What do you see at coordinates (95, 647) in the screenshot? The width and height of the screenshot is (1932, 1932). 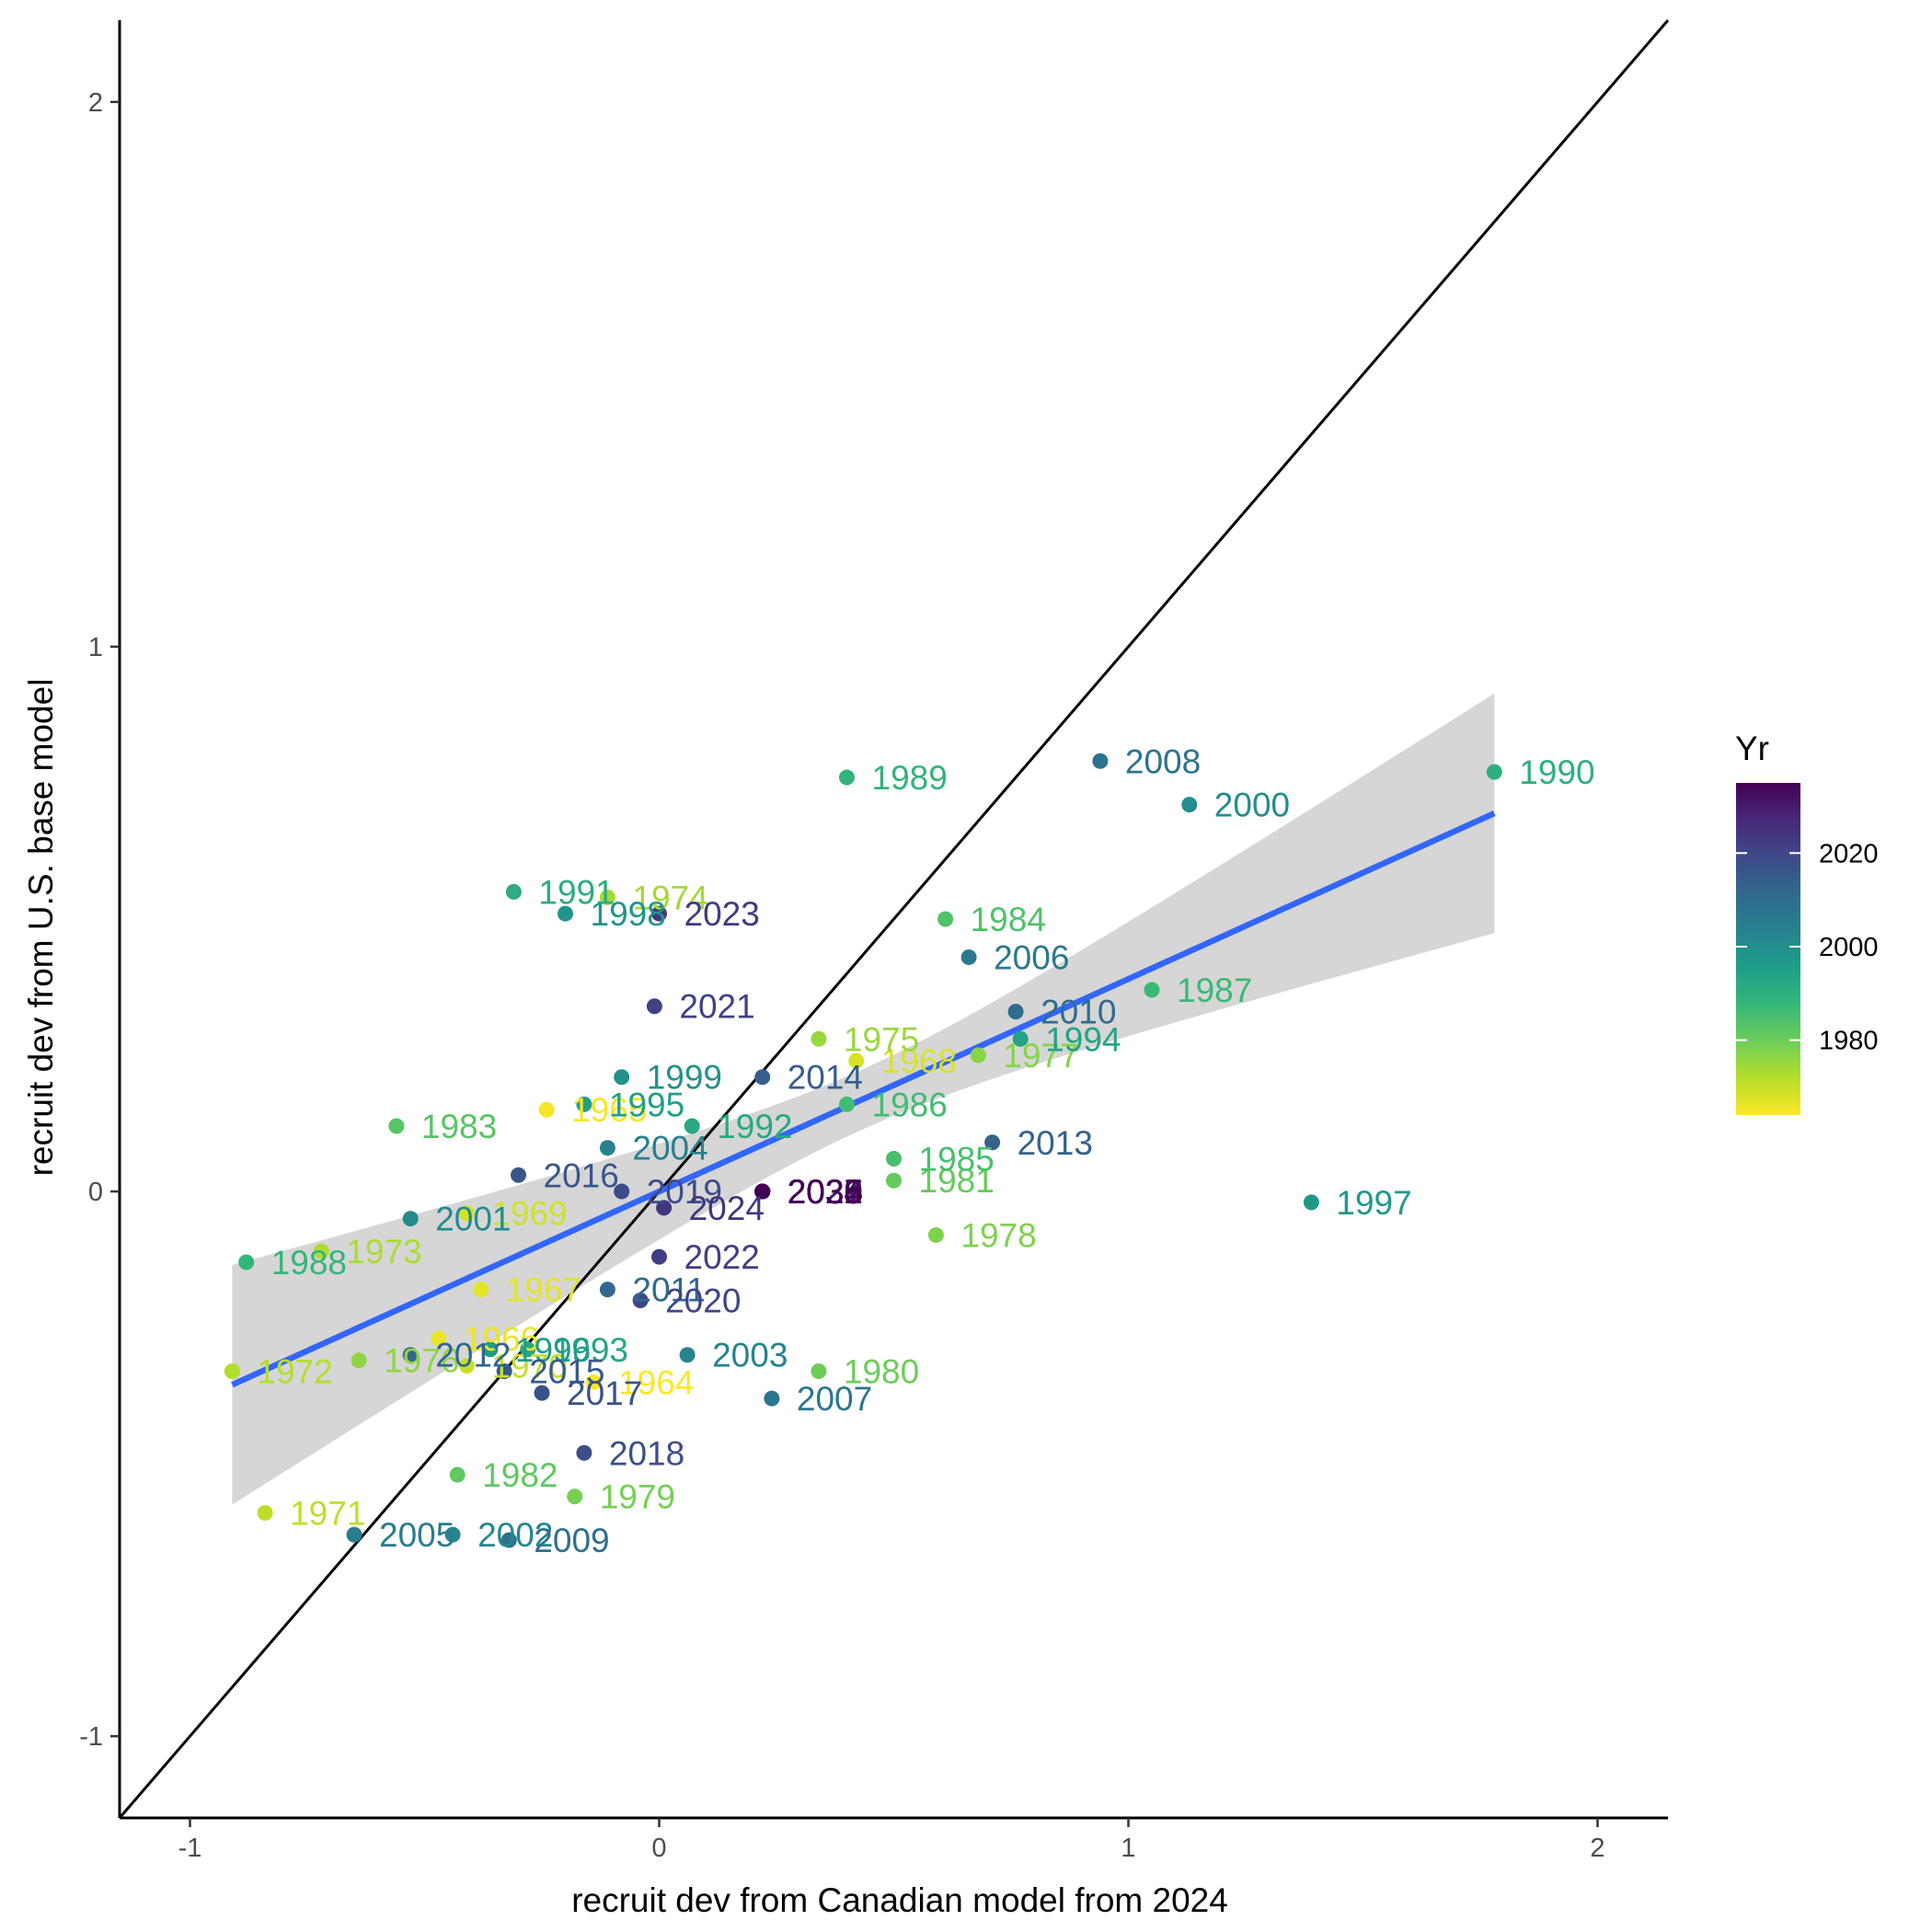 I see `y-tick-label: 1` at bounding box center [95, 647].